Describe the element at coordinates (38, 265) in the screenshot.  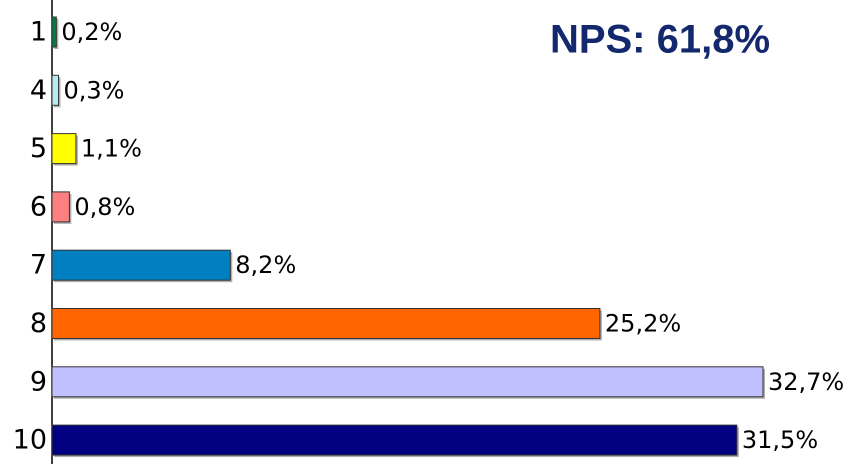
I see `y-tick-label: 7` at that location.